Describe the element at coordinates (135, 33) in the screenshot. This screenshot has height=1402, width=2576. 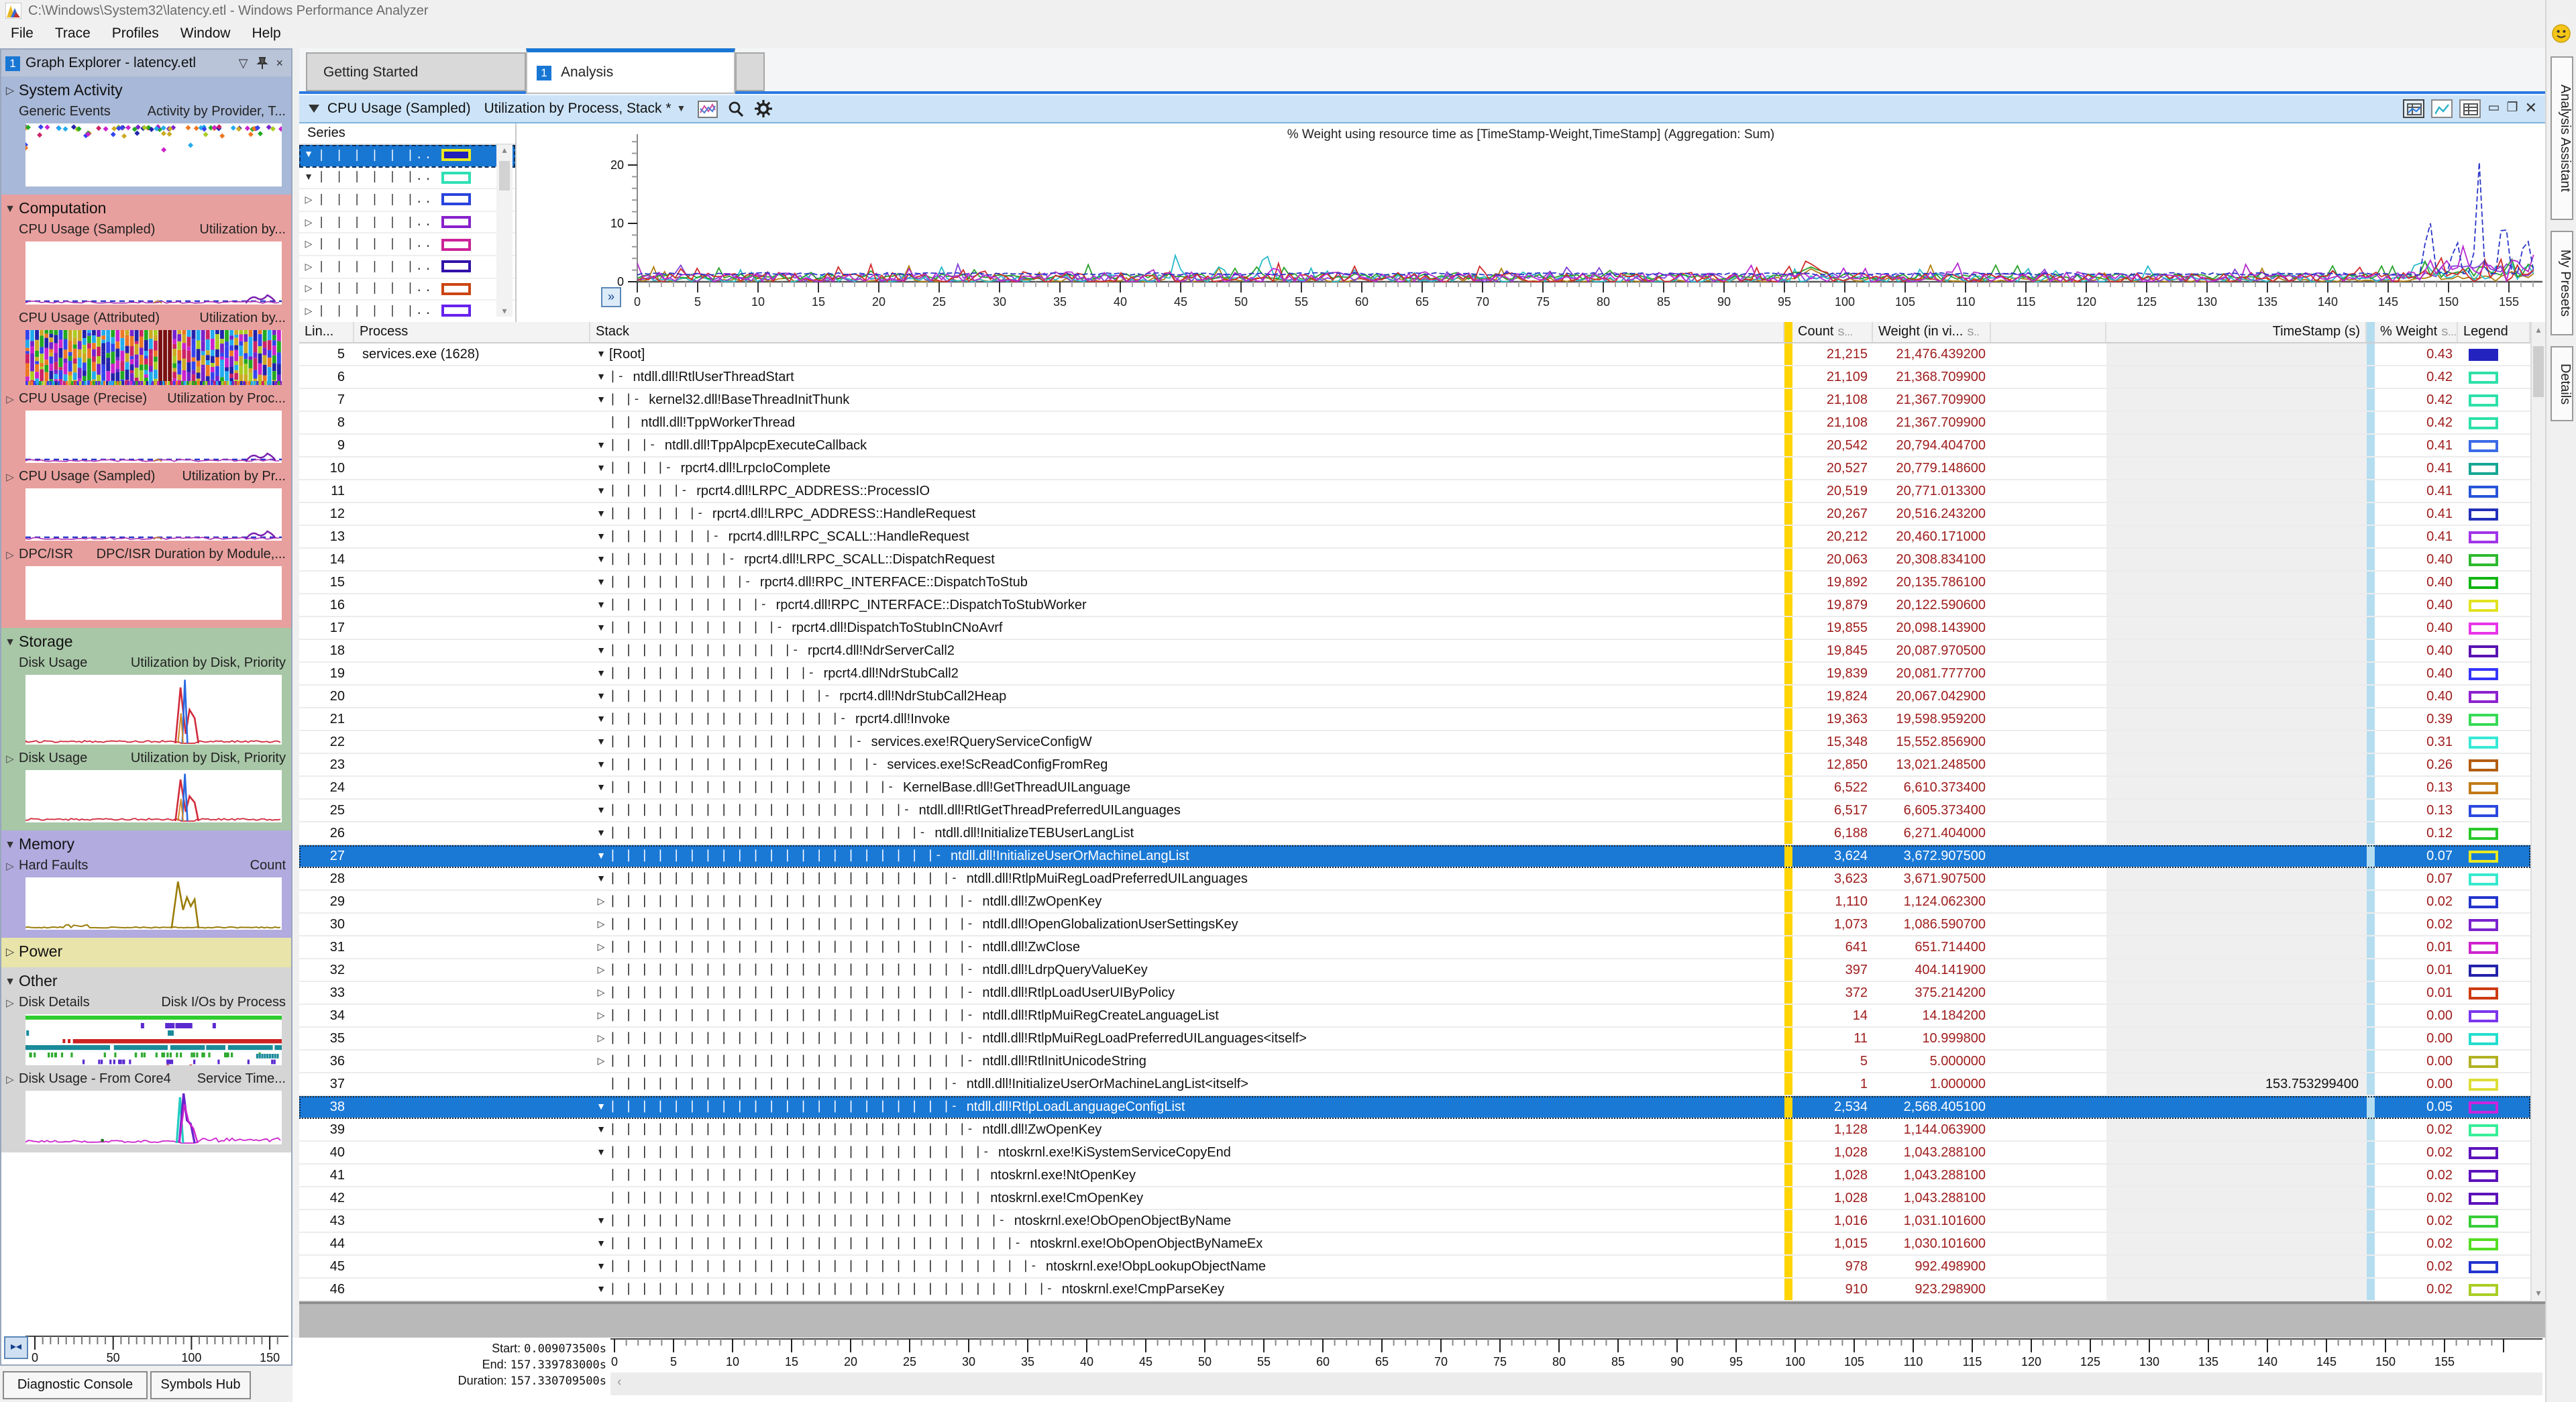
I see `menu-profiles: Profiles` at that location.